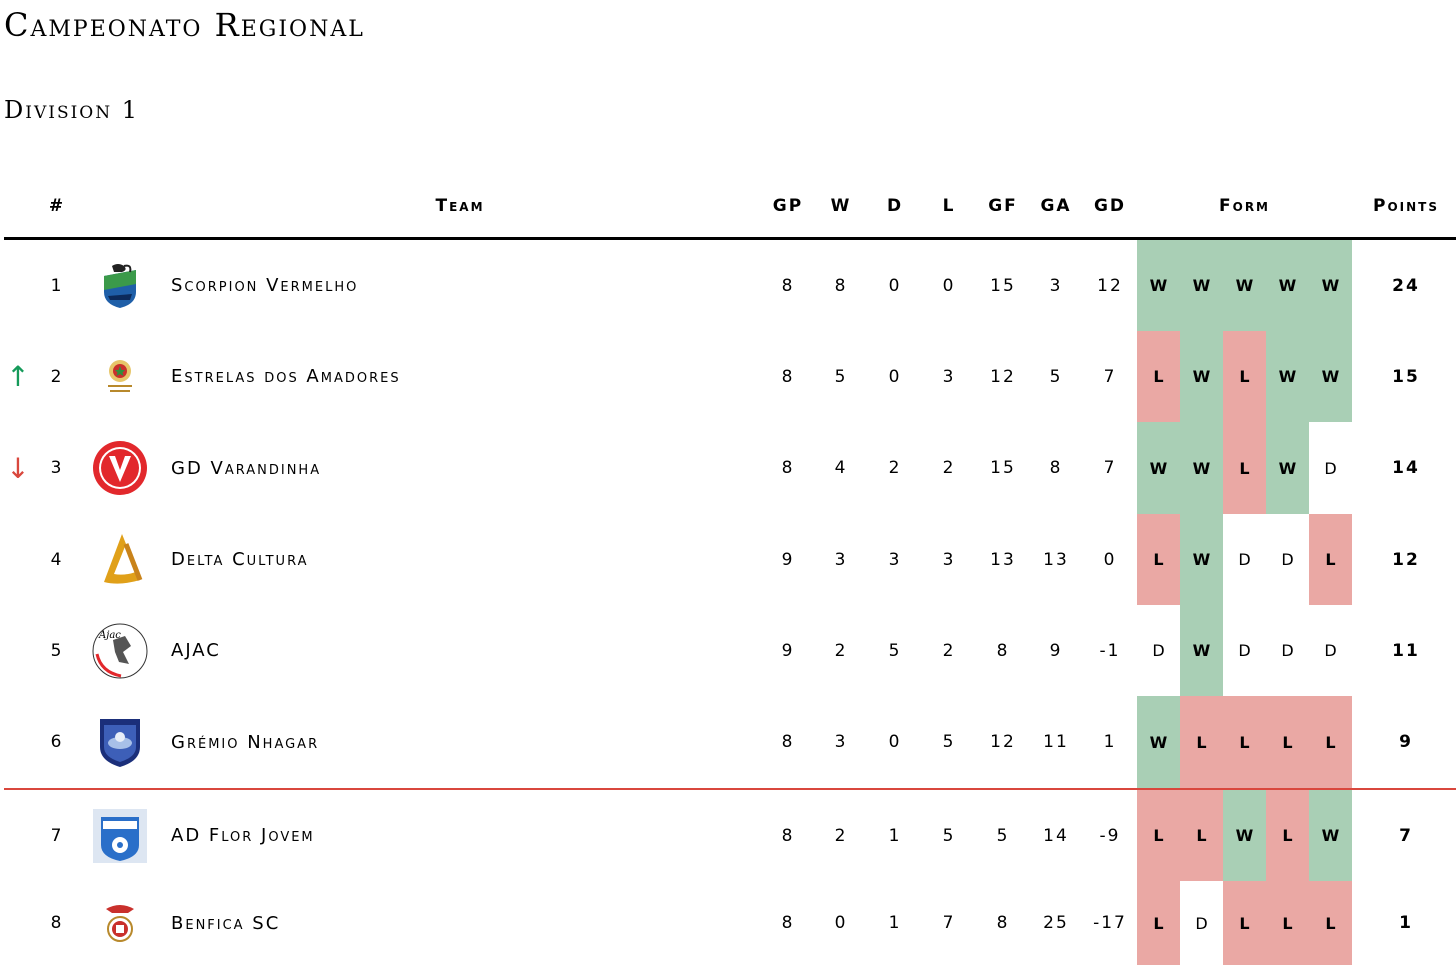 The width and height of the screenshot is (1456, 965). Describe the element at coordinates (841, 285) in the screenshot. I see `stat-w: 8` at that location.